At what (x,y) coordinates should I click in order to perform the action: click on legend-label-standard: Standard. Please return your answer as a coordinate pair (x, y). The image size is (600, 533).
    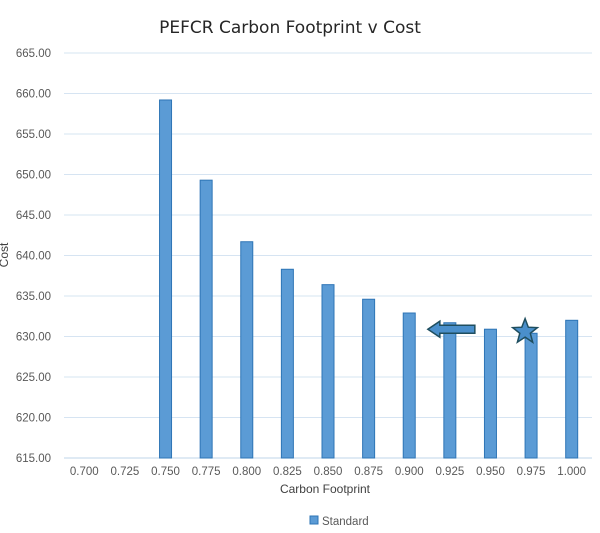
    Looking at the image, I should click on (345, 522).